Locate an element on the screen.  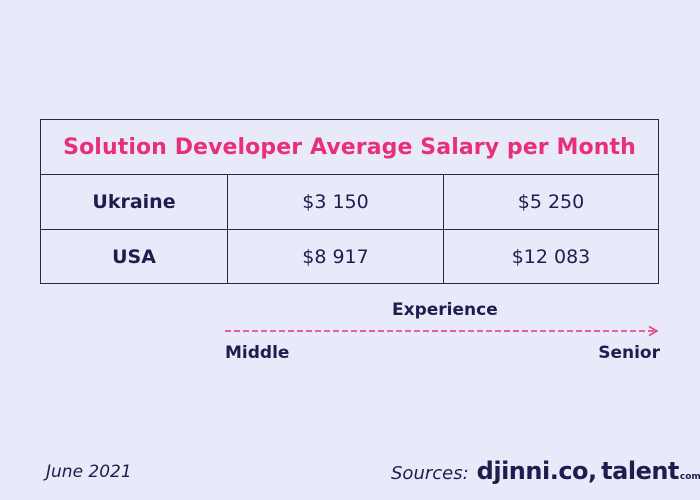
sources-label: Sources: is located at coordinates (430, 473).